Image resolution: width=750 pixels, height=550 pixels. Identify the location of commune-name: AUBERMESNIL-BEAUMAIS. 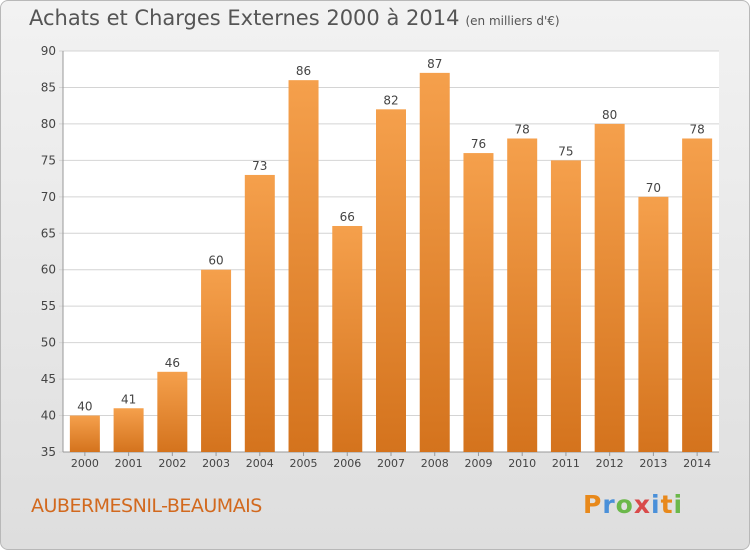
(146, 506).